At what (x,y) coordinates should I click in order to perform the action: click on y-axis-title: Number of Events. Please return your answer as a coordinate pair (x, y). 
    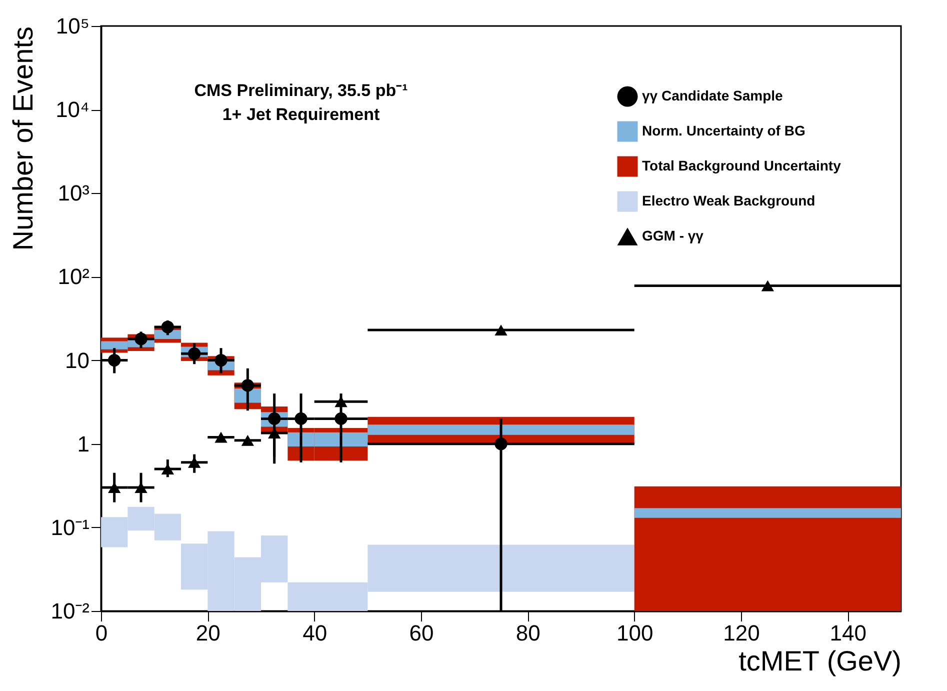
    Looking at the image, I should click on (23, 138).